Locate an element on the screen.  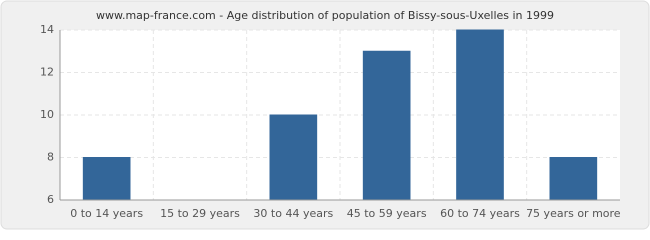
y-tick-label: 10 is located at coordinates (47, 114).